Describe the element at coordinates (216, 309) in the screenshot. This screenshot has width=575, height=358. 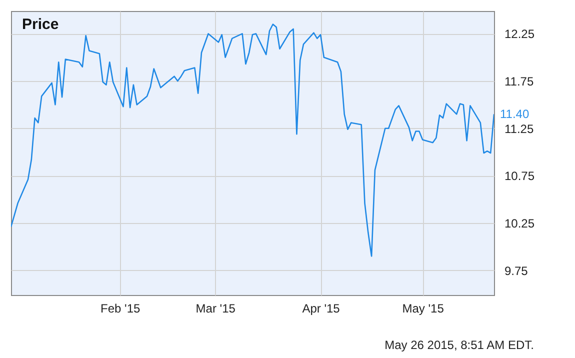
I see `x-tick-label: Mar '15` at that location.